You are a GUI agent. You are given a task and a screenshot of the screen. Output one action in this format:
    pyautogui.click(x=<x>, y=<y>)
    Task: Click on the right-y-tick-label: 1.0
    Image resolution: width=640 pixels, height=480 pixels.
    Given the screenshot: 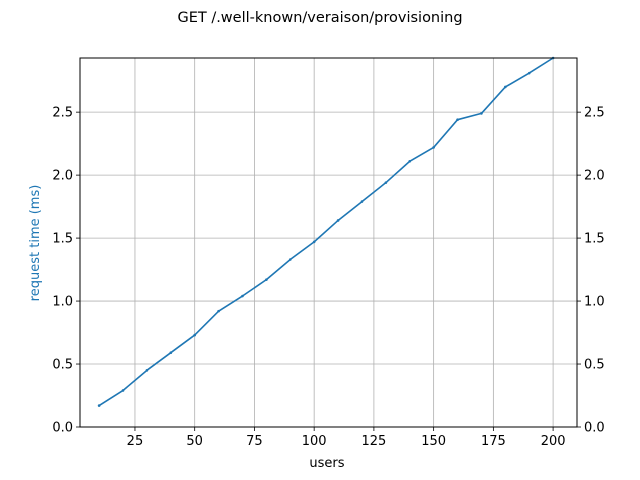 What is the action you would take?
    pyautogui.click(x=594, y=302)
    